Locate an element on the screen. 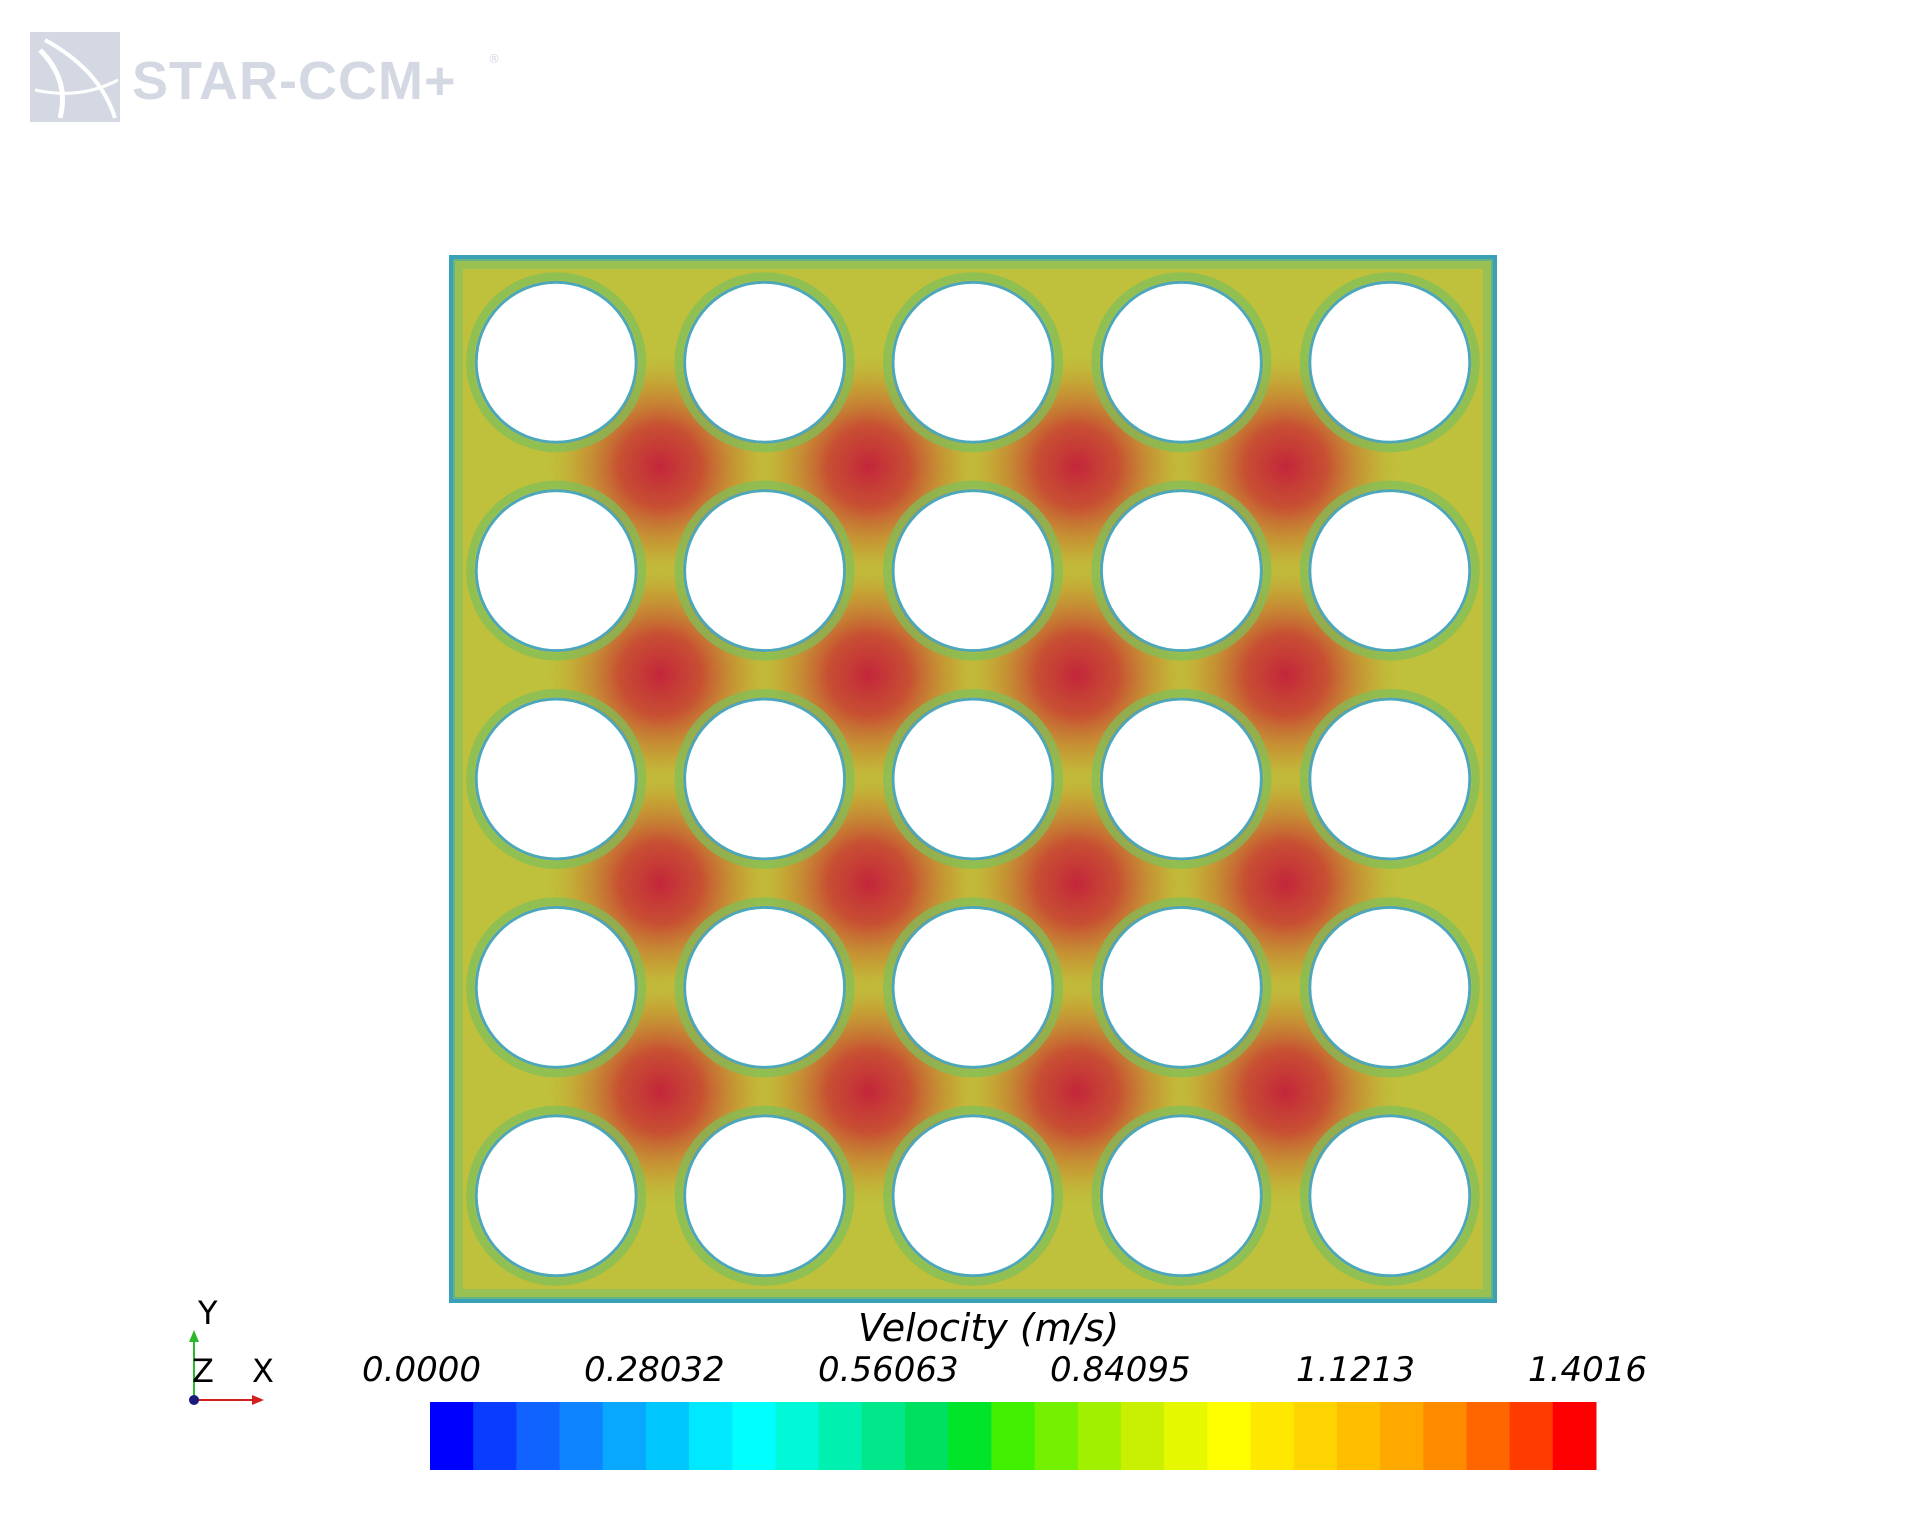  colorbar-tick-label: 0.56063 is located at coordinates (888, 1370).